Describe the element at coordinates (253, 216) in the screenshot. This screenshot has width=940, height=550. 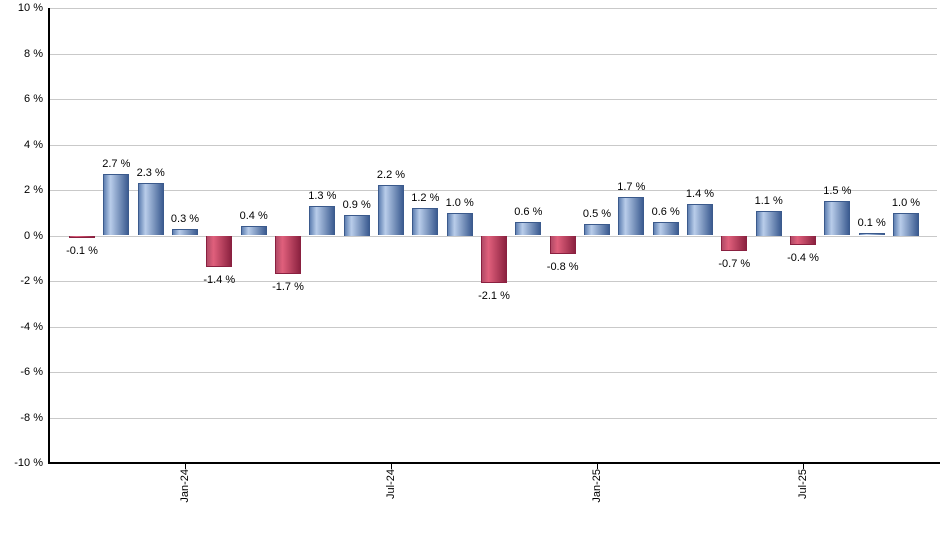
I see `bar-value-label: 0.4 %` at that location.